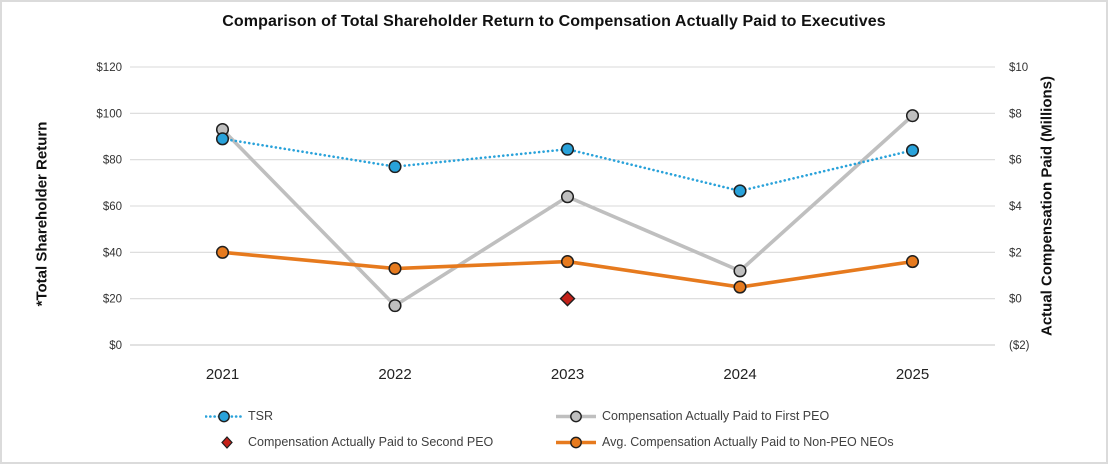 The width and height of the screenshot is (1108, 464). What do you see at coordinates (394, 374) in the screenshot?
I see `x-axis-label: 2022` at bounding box center [394, 374].